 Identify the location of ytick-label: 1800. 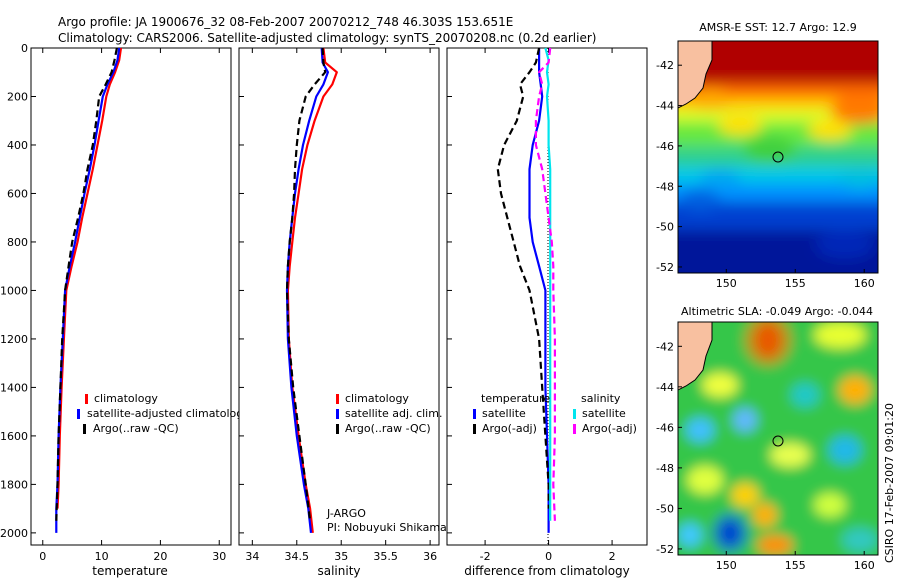
(14, 484).